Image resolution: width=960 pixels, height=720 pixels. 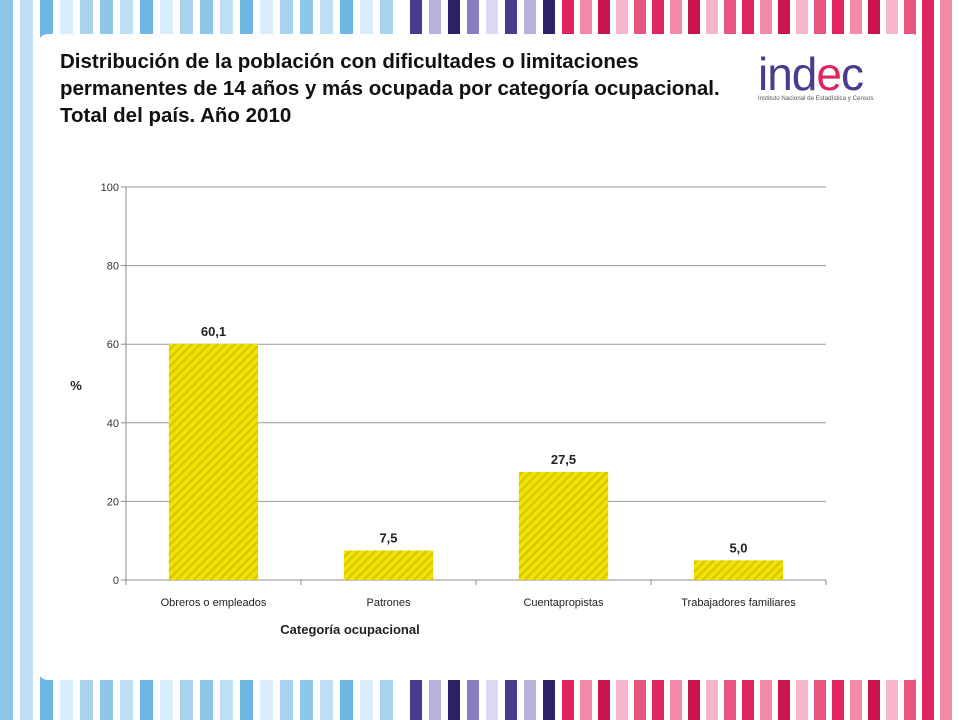 I want to click on y-tick-label: 60, so click(x=113, y=345).